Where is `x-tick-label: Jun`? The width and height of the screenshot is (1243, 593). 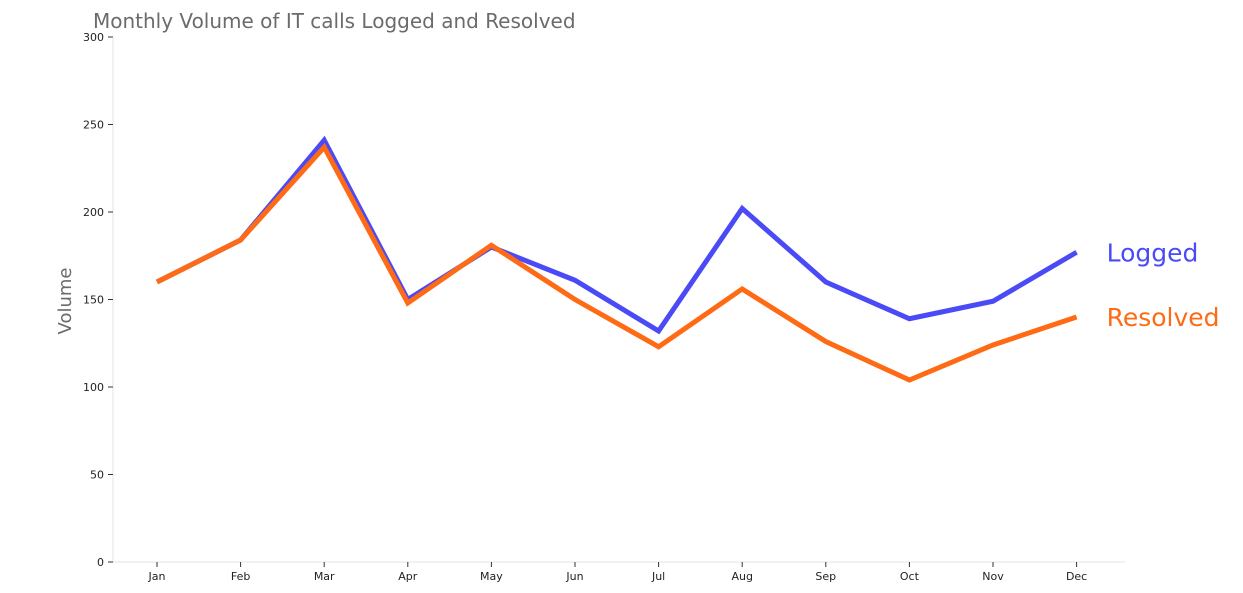 x-tick-label: Jun is located at coordinates (574, 576).